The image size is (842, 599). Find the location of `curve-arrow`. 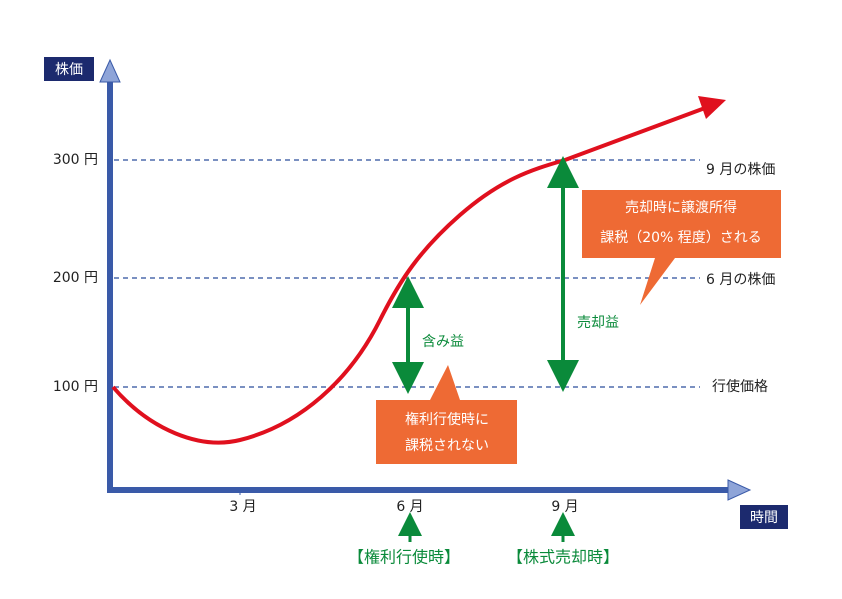

curve-arrow is located at coordinates (712, 107).